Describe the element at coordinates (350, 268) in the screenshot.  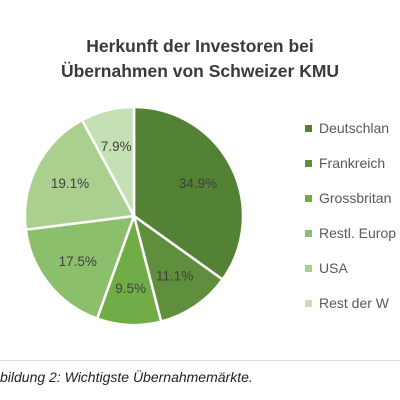
I see `legend-item-usa: USA` at that location.